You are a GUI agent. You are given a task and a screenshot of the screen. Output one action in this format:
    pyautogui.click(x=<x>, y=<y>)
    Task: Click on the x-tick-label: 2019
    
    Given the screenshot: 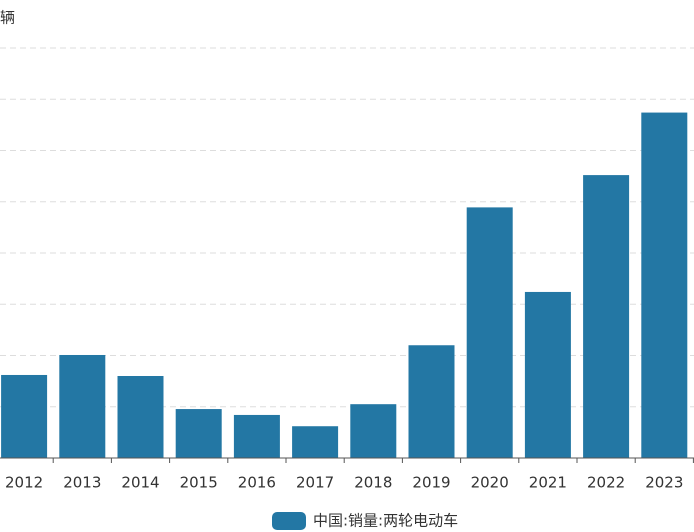 What is the action you would take?
    pyautogui.click(x=431, y=483)
    